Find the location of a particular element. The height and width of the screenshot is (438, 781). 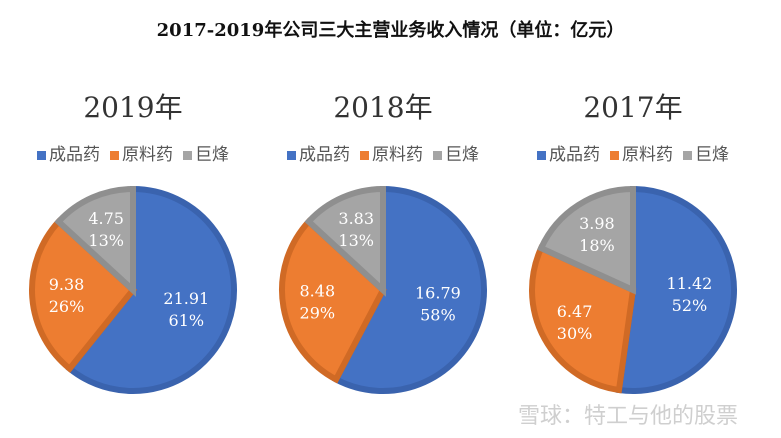

data-label-percent: 29% is located at coordinates (318, 312).